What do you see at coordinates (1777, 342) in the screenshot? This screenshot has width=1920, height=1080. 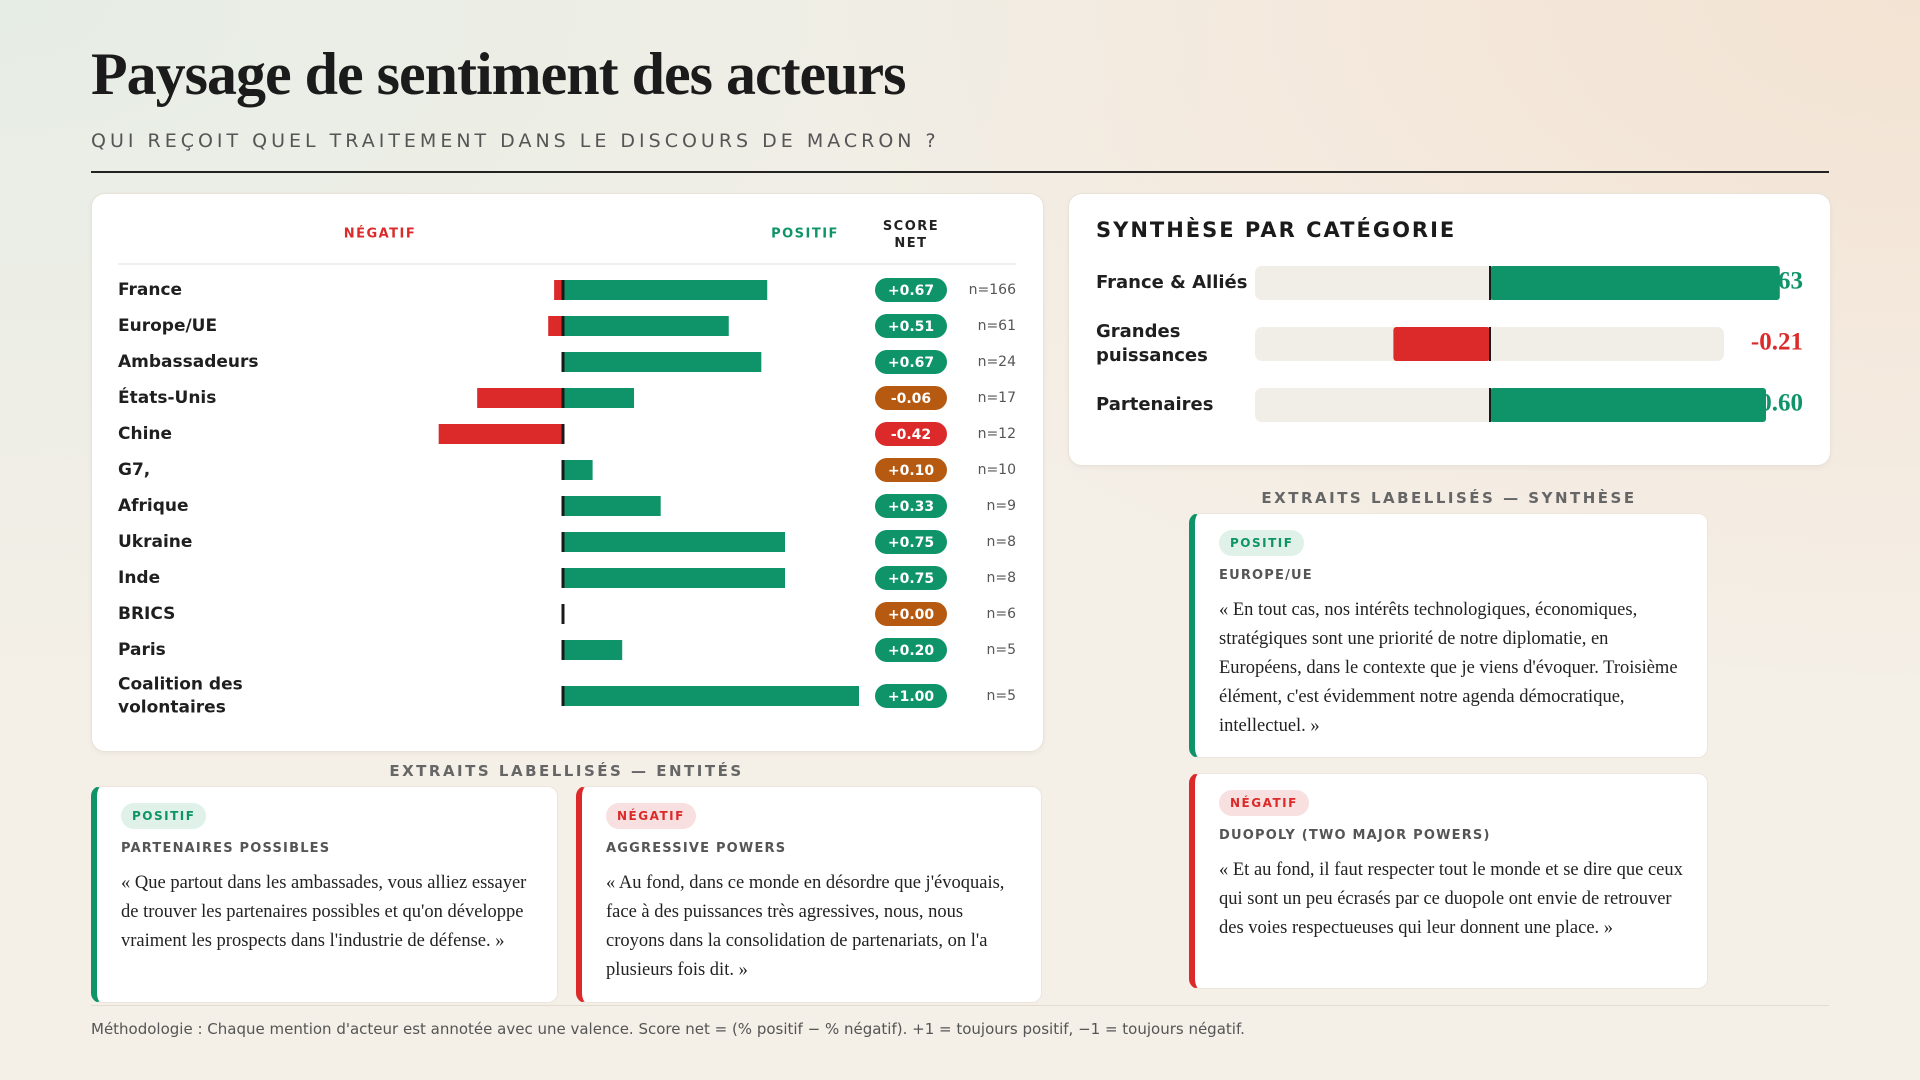 I see `value-label: -0.21` at bounding box center [1777, 342].